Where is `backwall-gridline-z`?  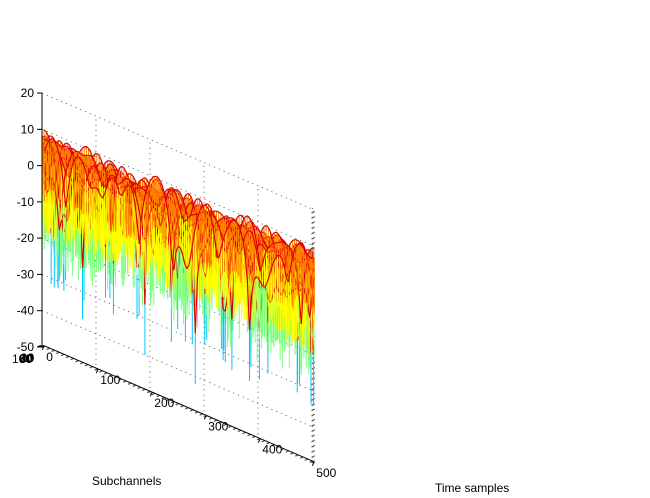
backwall-gridline-z is located at coordinates (177, 151).